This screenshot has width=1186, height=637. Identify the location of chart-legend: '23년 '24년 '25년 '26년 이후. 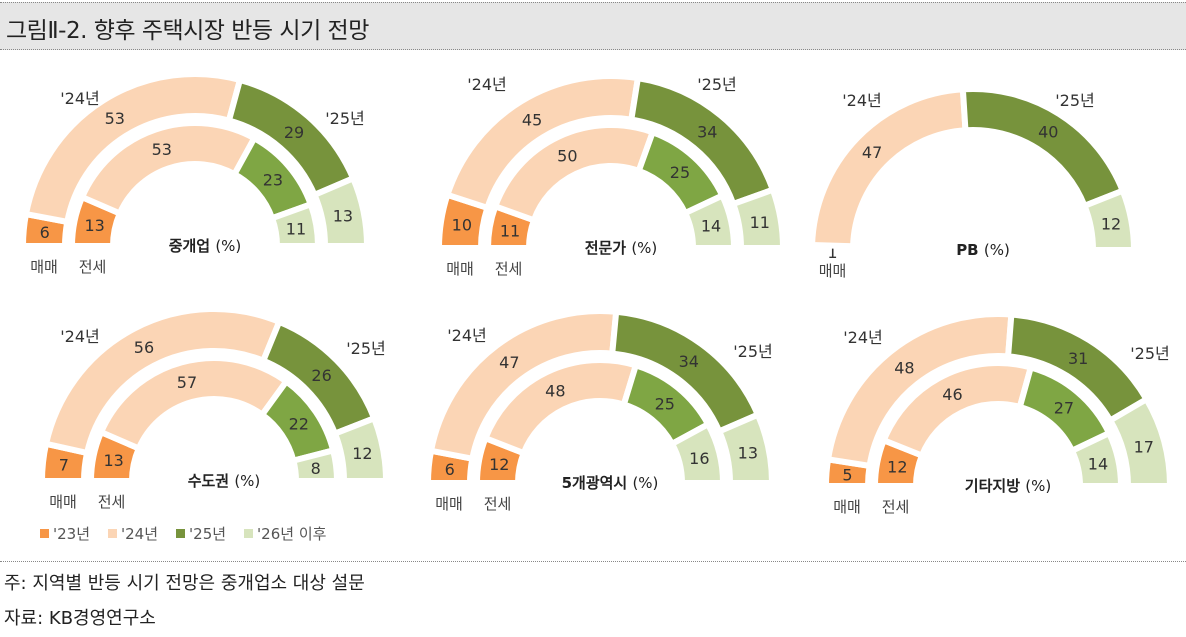
(183, 533).